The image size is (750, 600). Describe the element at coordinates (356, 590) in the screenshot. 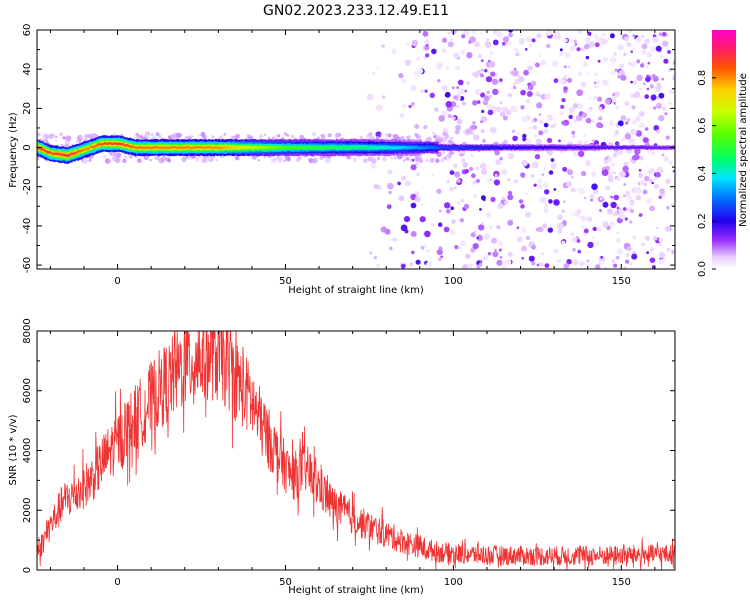

I see `snr-xlabel: Height of straight line (km)` at that location.